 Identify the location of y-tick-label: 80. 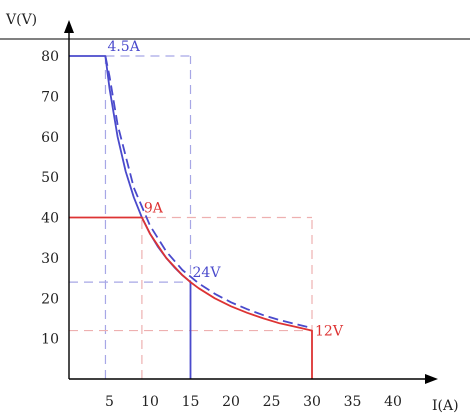
(50, 57).